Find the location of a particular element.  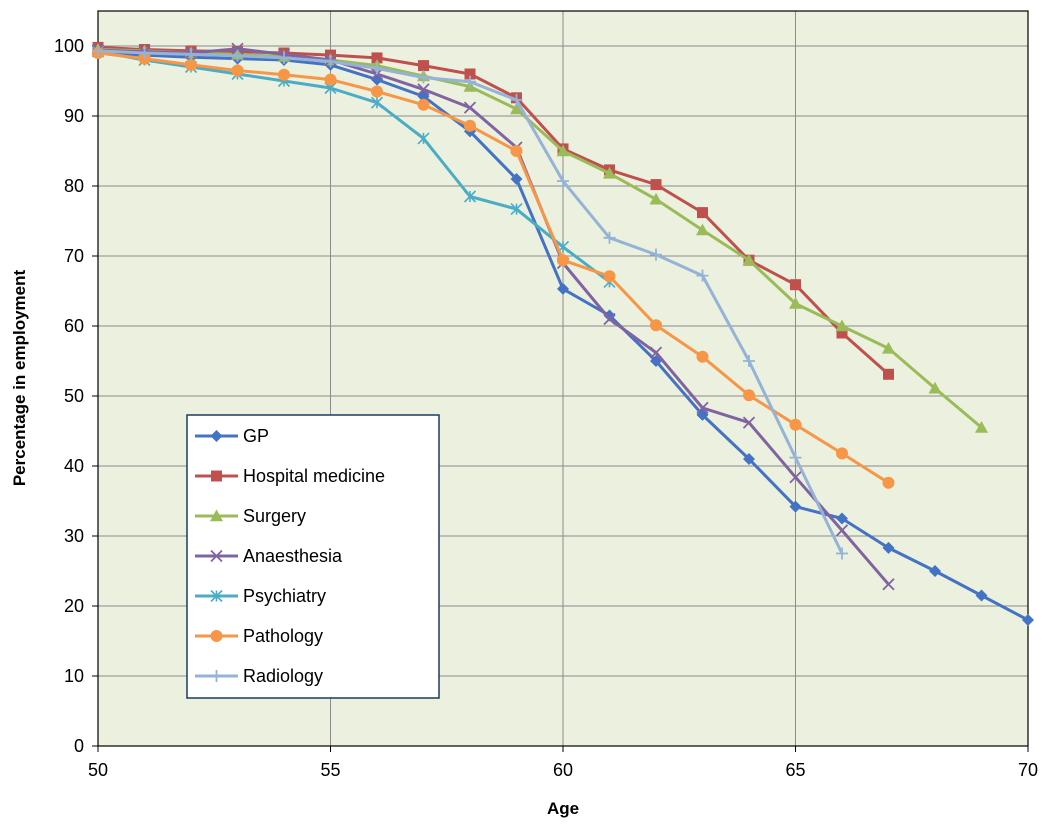

x-tick-label: 60 is located at coordinates (563, 770).